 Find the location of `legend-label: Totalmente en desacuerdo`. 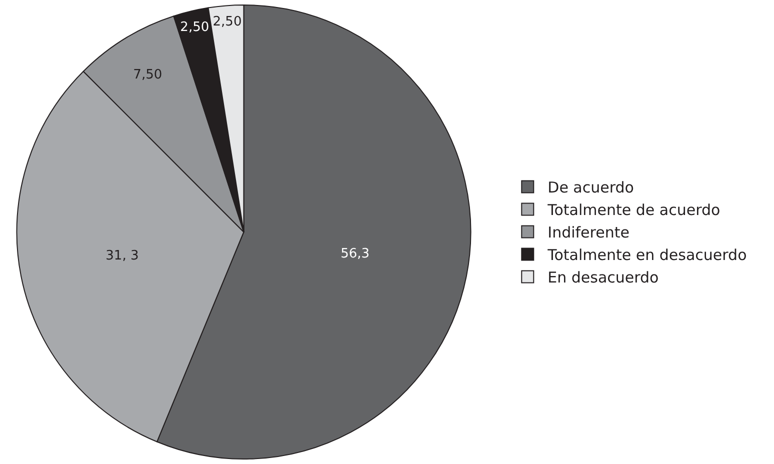

legend-label: Totalmente en desacuerdo is located at coordinates (646, 255).